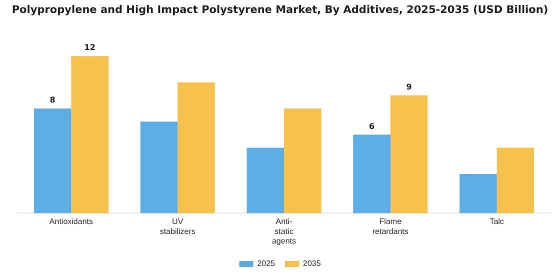 This screenshot has height=280, width=560. What do you see at coordinates (53, 100) in the screenshot?
I see `data-label: 8` at bounding box center [53, 100].